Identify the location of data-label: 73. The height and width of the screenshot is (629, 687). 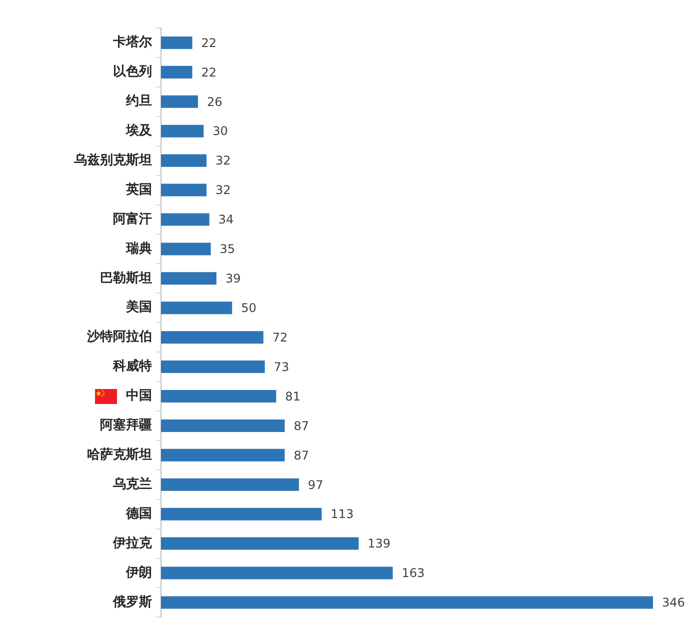
(282, 367).